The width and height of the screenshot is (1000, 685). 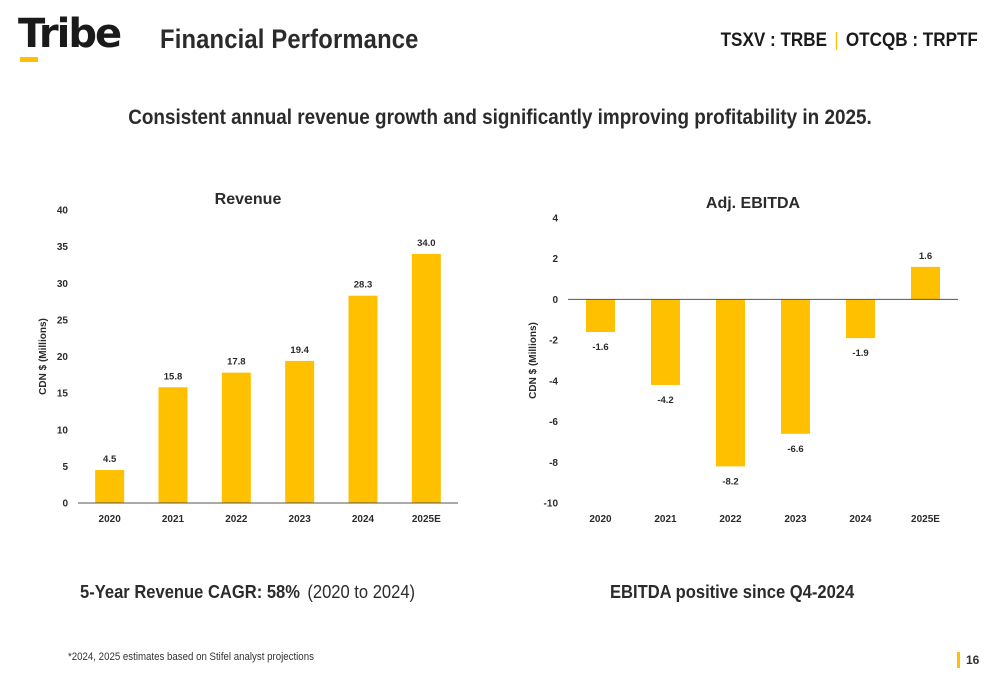 I want to click on logo-accent-bar, so click(x=29, y=59).